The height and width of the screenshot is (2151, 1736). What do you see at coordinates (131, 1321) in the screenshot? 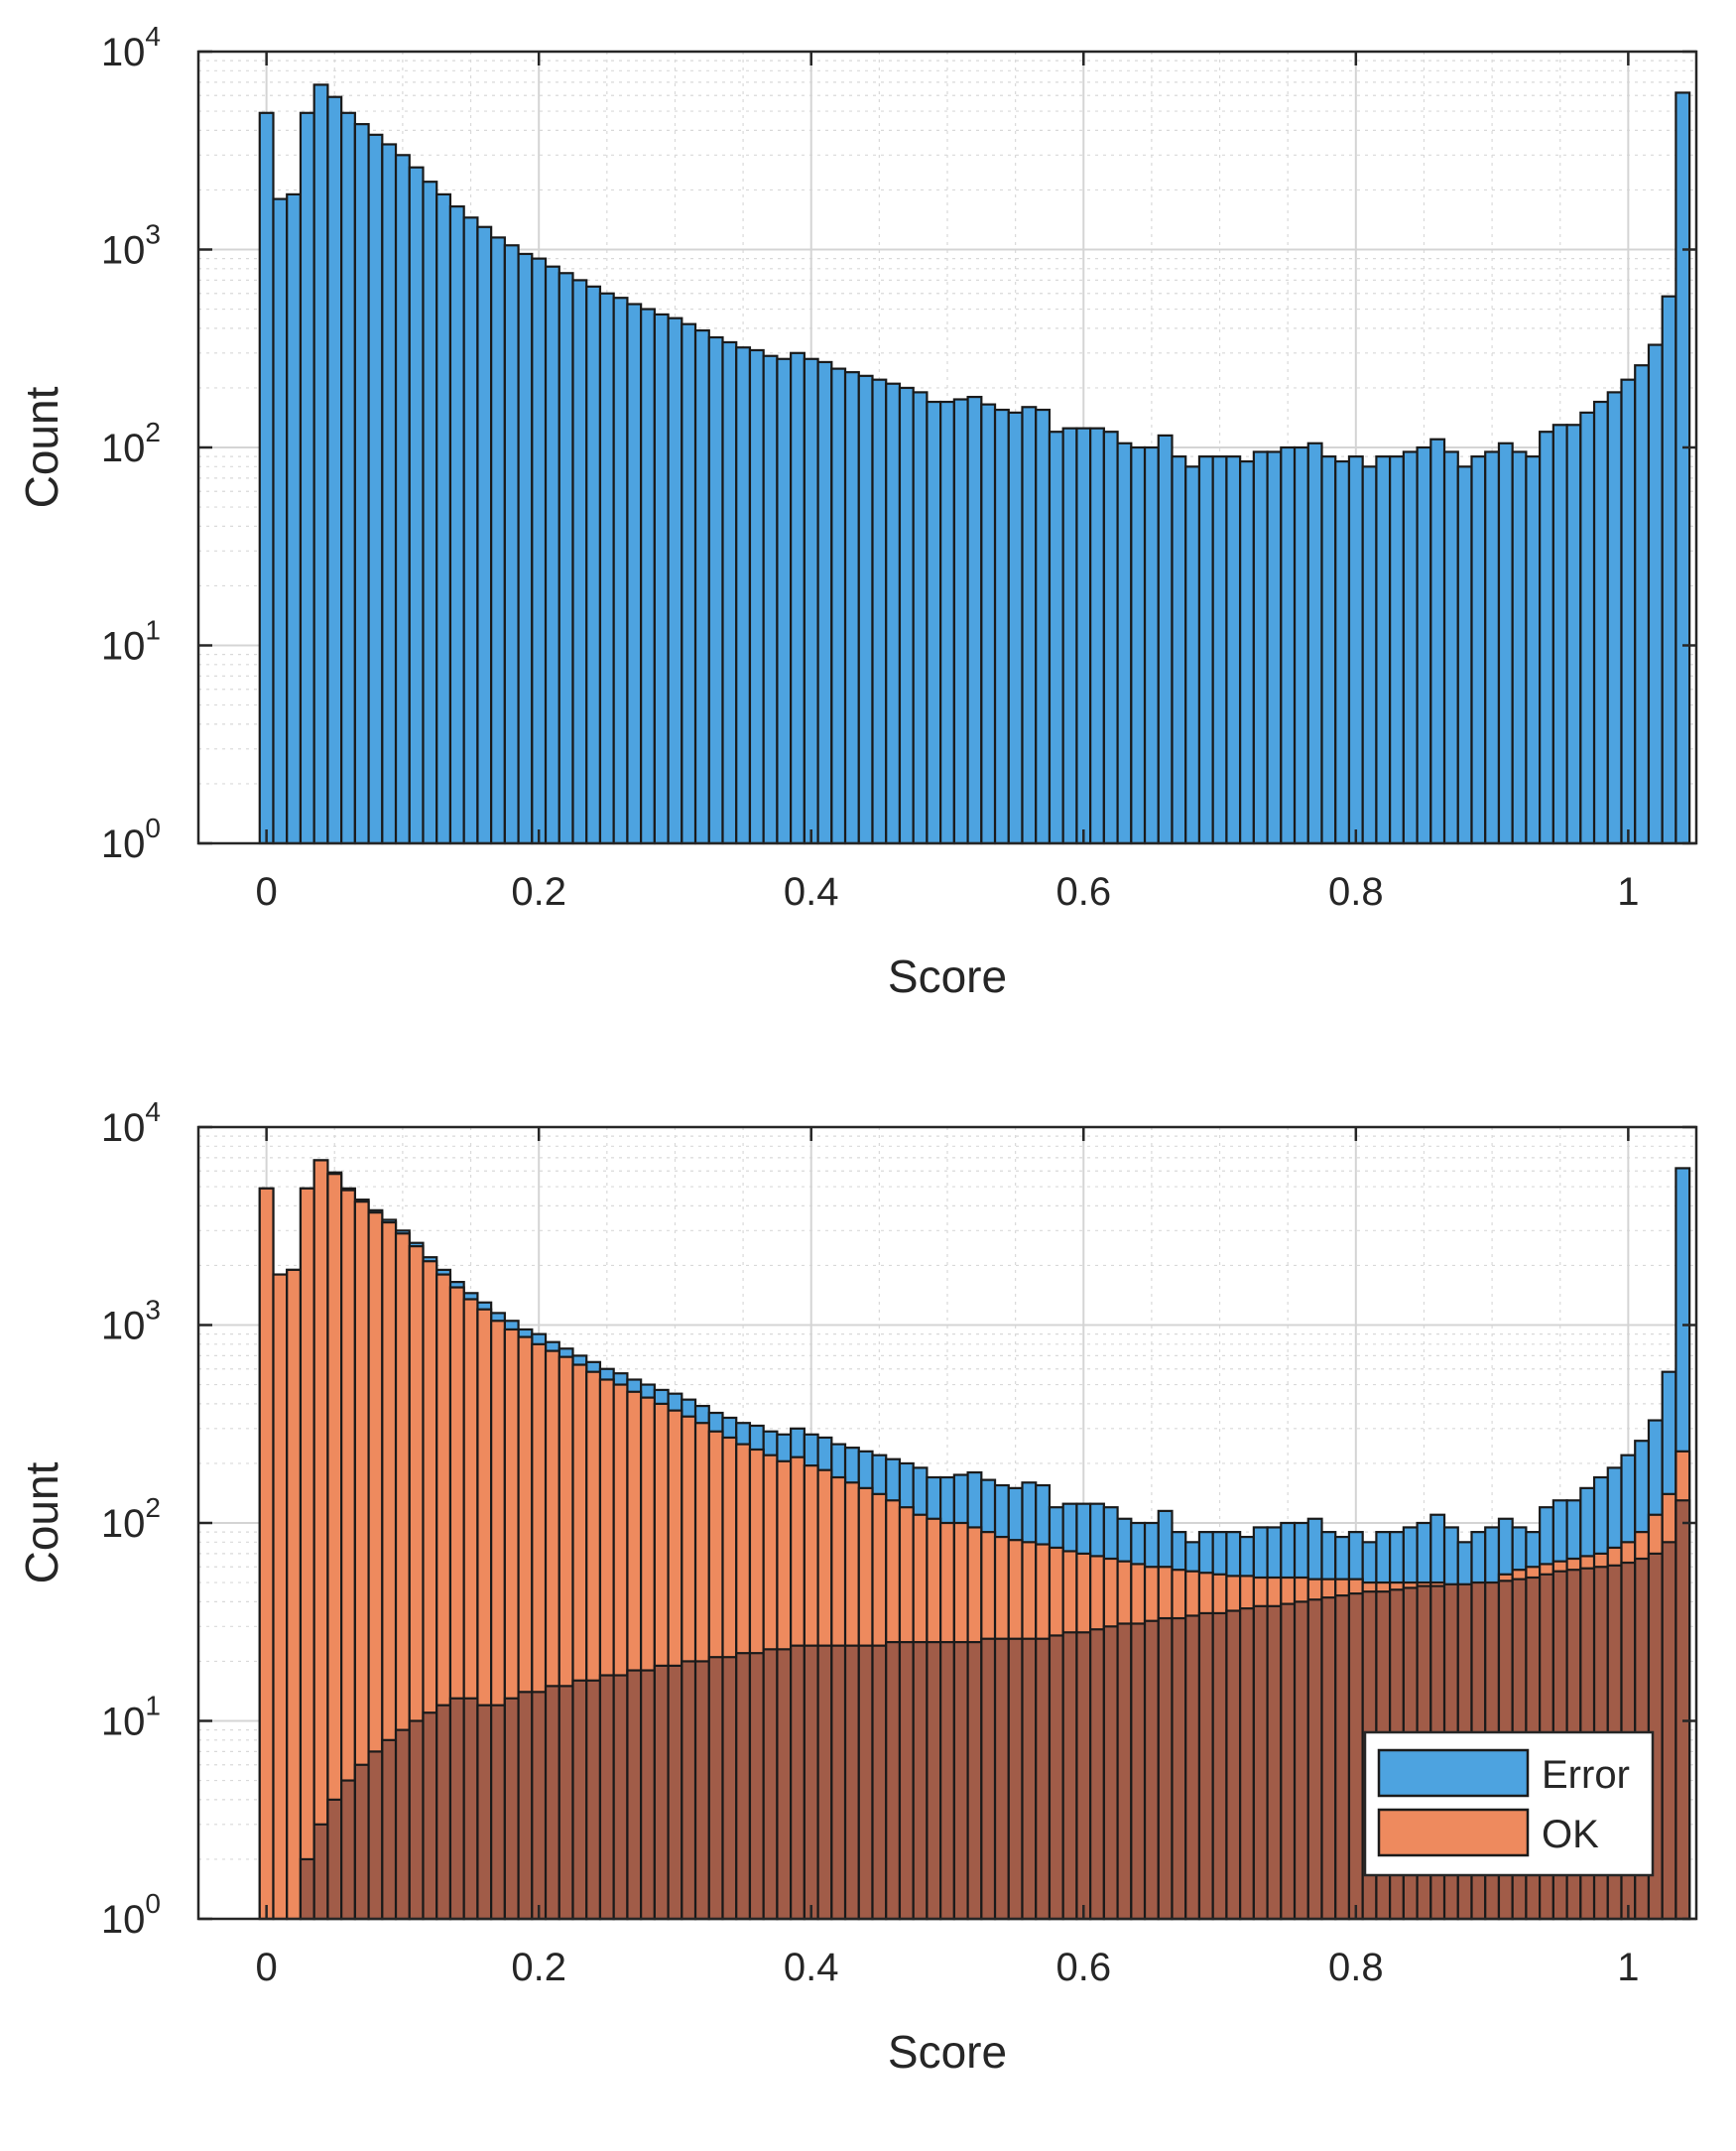
I see `y-tick-label: 10³` at bounding box center [131, 1321].